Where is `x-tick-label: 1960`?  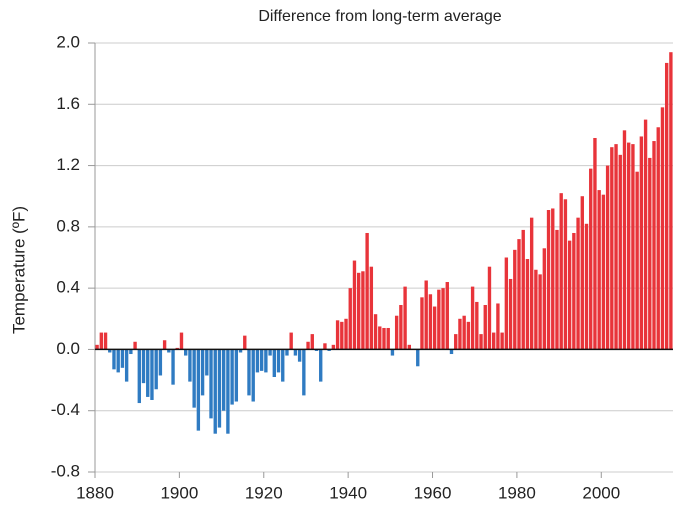
x-tick-label: 1960 is located at coordinates (433, 492).